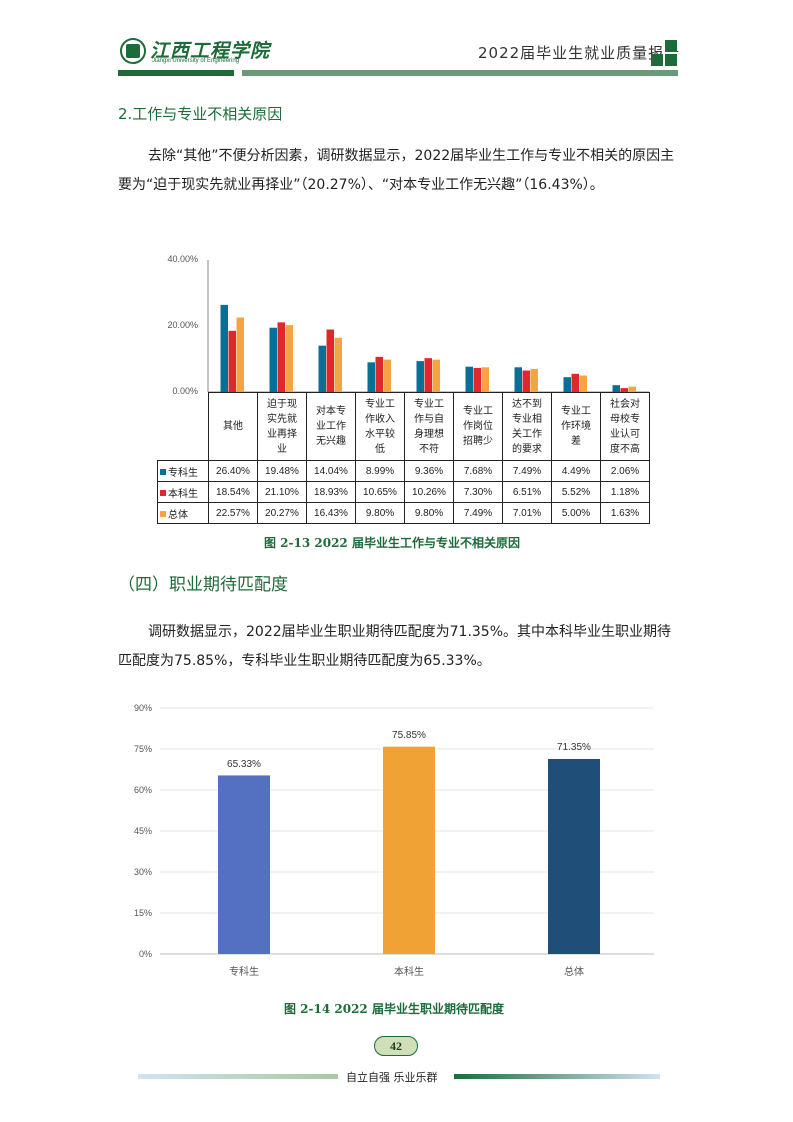 The height and width of the screenshot is (1122, 793). I want to click on x-tick-label: 专业工 作环境差, so click(576, 426).